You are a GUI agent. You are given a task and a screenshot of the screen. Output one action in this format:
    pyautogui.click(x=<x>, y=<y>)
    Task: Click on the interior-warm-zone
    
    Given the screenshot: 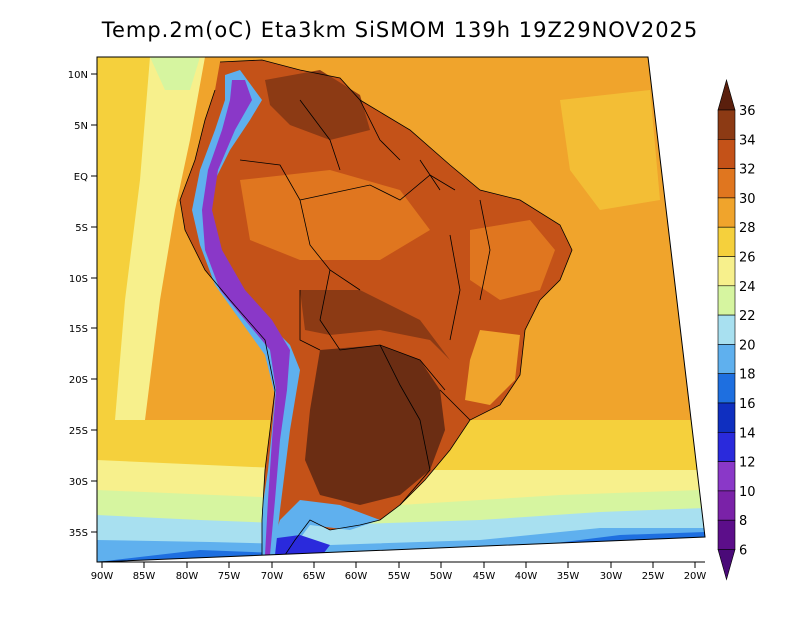 What is the action you would take?
    pyautogui.click(x=375, y=325)
    